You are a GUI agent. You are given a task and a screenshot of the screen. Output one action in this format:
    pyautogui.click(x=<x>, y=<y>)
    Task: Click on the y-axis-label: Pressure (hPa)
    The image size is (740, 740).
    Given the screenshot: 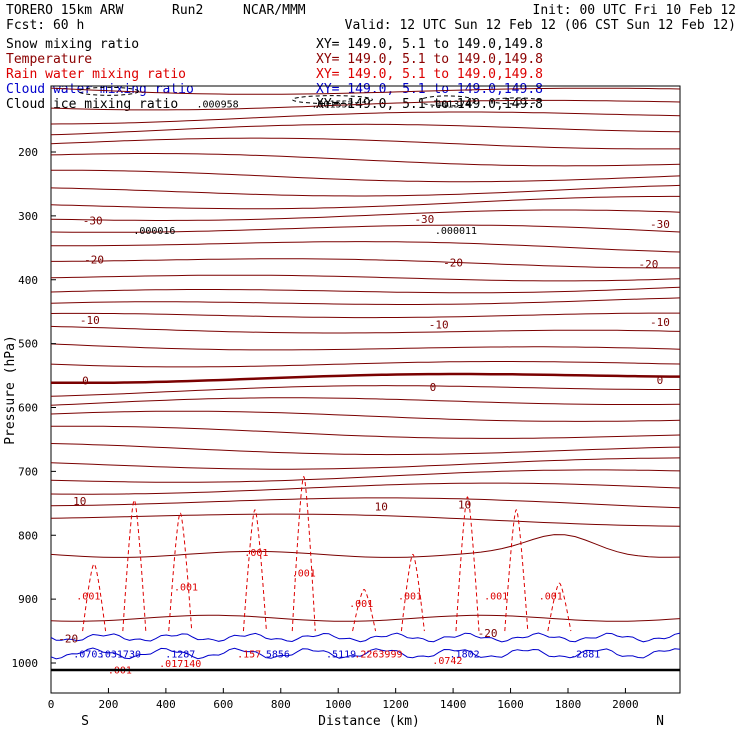 What is the action you would take?
    pyautogui.click(x=10, y=390)
    